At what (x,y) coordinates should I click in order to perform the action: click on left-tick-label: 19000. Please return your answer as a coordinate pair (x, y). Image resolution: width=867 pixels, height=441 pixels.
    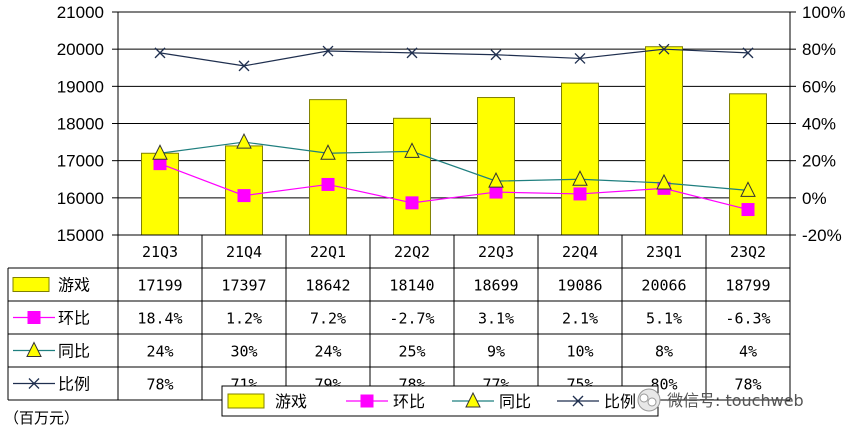
    Looking at the image, I should click on (80, 86).